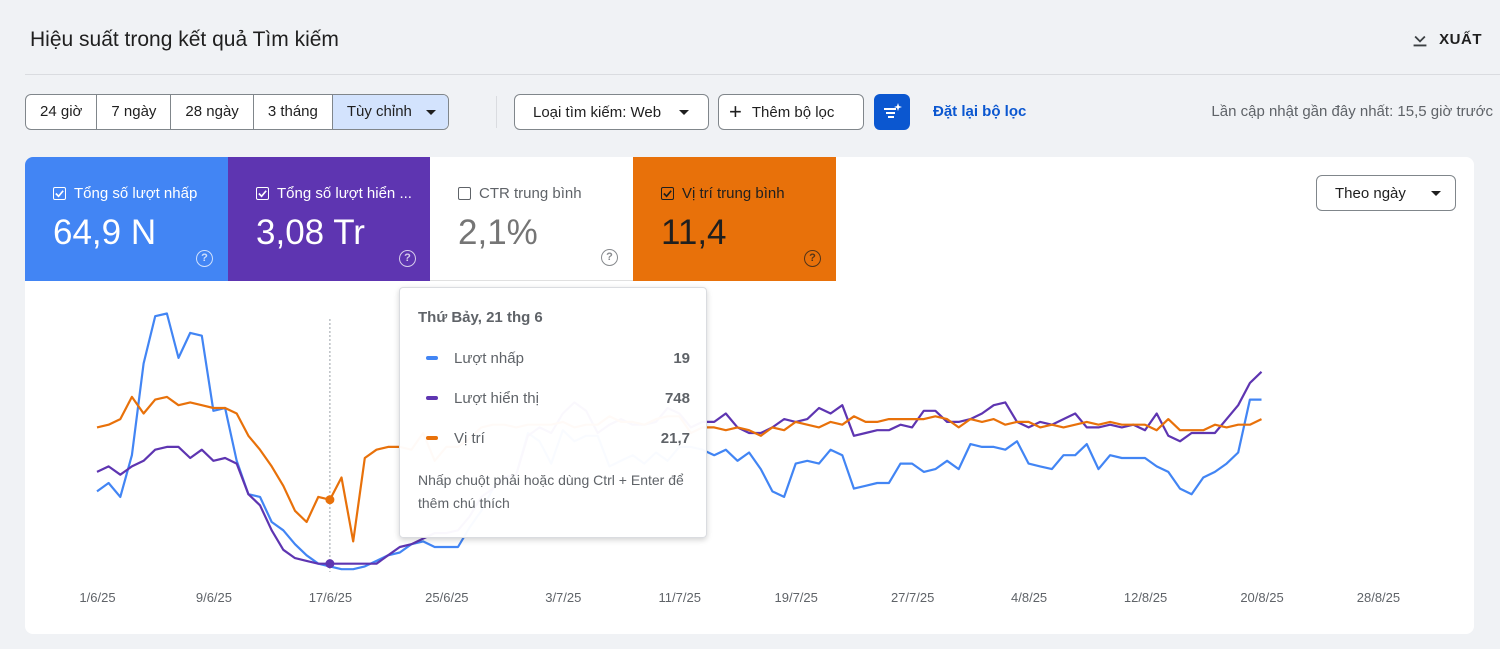 The image size is (1500, 649). What do you see at coordinates (1460, 39) in the screenshot?
I see `export-label: XUẤT` at bounding box center [1460, 39].